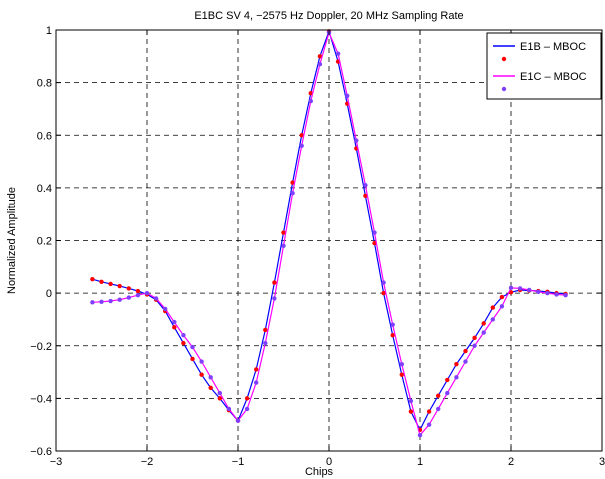 The width and height of the screenshot is (605, 479). What do you see at coordinates (238, 462) in the screenshot?
I see `x-tick-label: −1` at bounding box center [238, 462].